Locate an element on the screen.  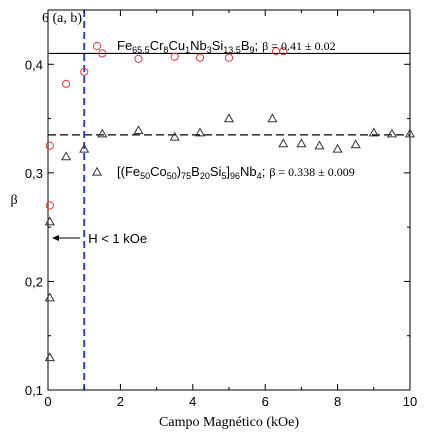
y-axis-label: β is located at coordinates (13, 200).